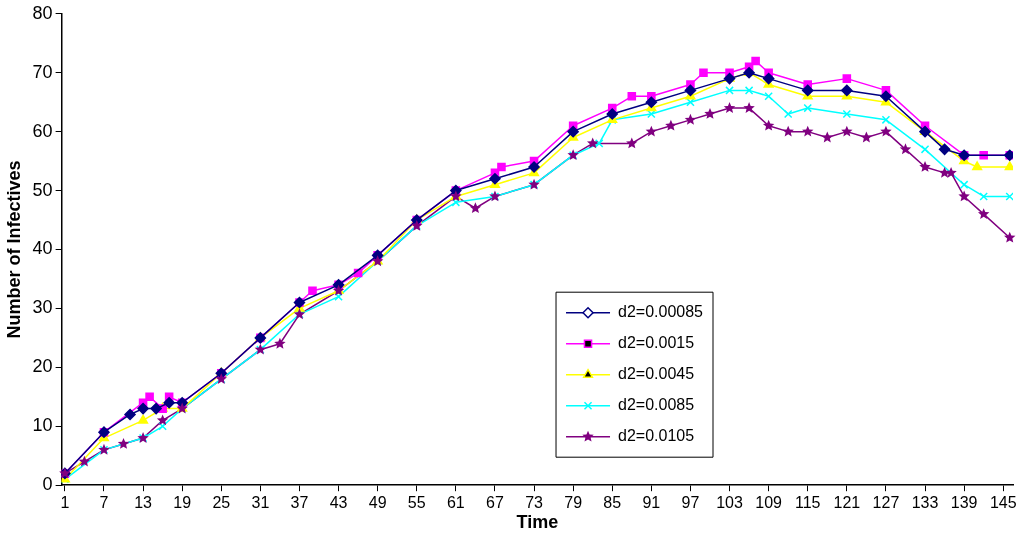 This screenshot has width=1023, height=538. I want to click on y-tick-label: 40, so click(42, 248).